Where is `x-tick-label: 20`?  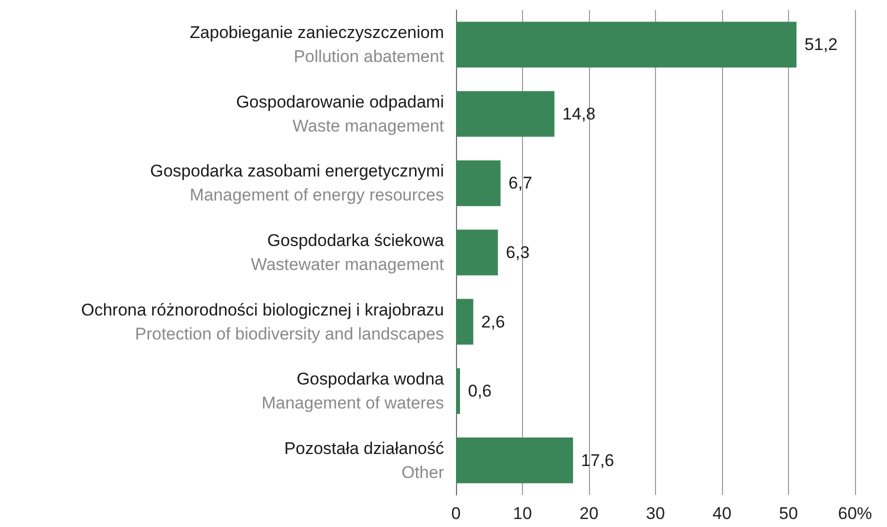 x-tick-label: 20 is located at coordinates (589, 513).